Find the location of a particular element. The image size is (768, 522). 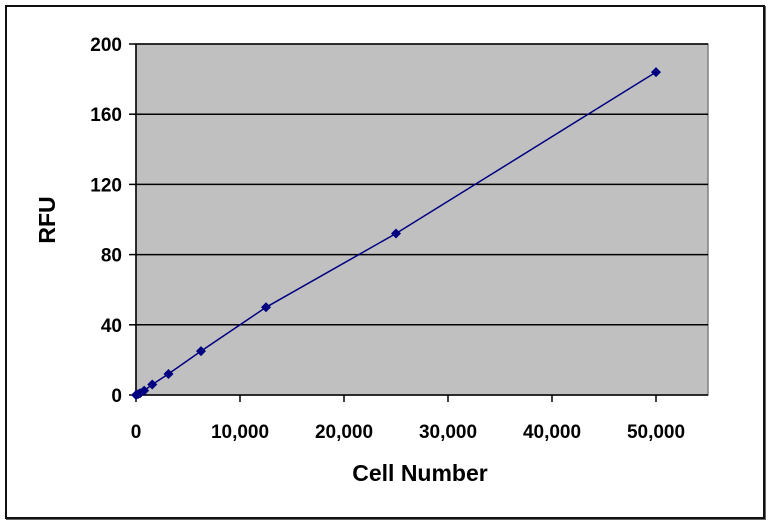

y-tick-label: 160 is located at coordinates (106, 115).